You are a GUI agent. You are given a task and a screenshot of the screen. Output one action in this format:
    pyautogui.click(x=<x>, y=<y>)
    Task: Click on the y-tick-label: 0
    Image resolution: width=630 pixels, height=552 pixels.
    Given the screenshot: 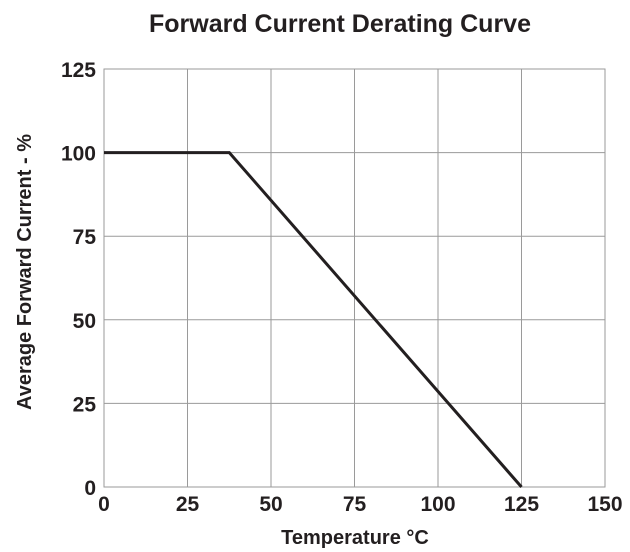 What is the action you would take?
    pyautogui.click(x=90, y=488)
    